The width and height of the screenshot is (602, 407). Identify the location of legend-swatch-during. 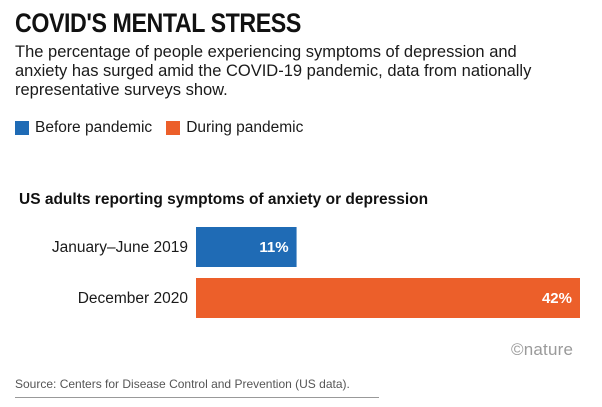
(173, 128).